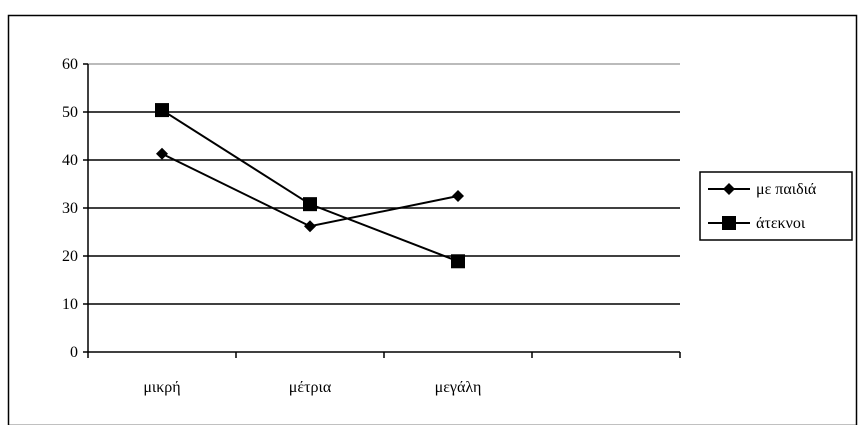 This screenshot has height=430, width=864. I want to click on y-tick-label: 40, so click(70, 160).